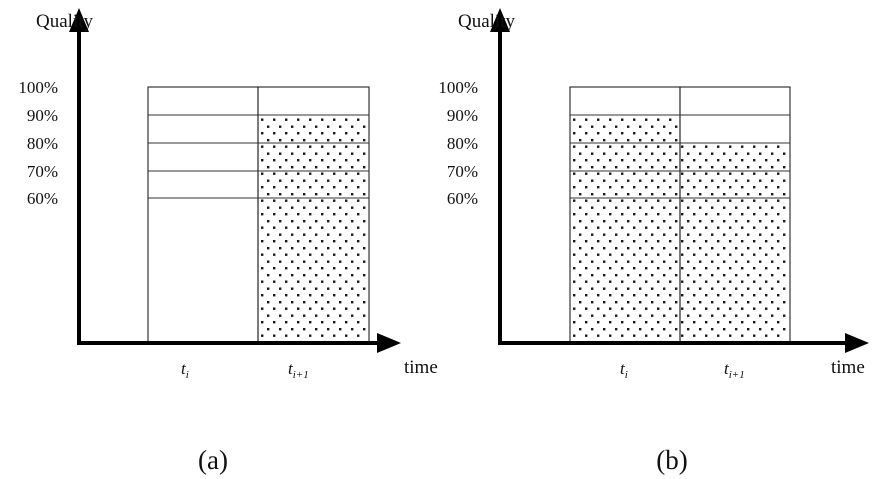 Image resolution: width=878 pixels, height=479 pixels. What do you see at coordinates (389, 343) in the screenshot?
I see `panel-a-x-arrow-icon` at bounding box center [389, 343].